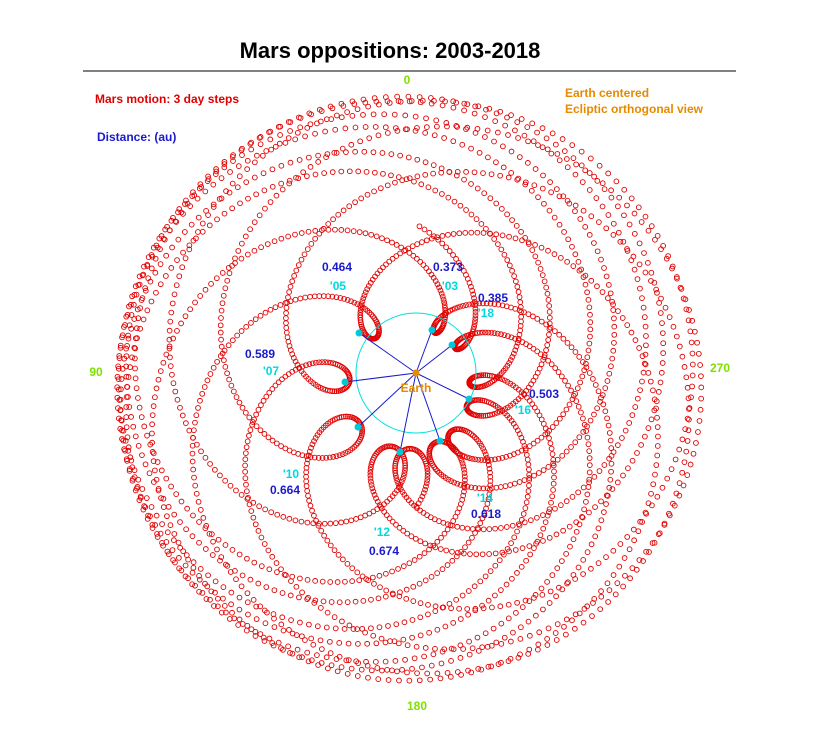 Image resolution: width=820 pixels, height=751 pixels. I want to click on legend-distance: Distance: (au), so click(136, 137).